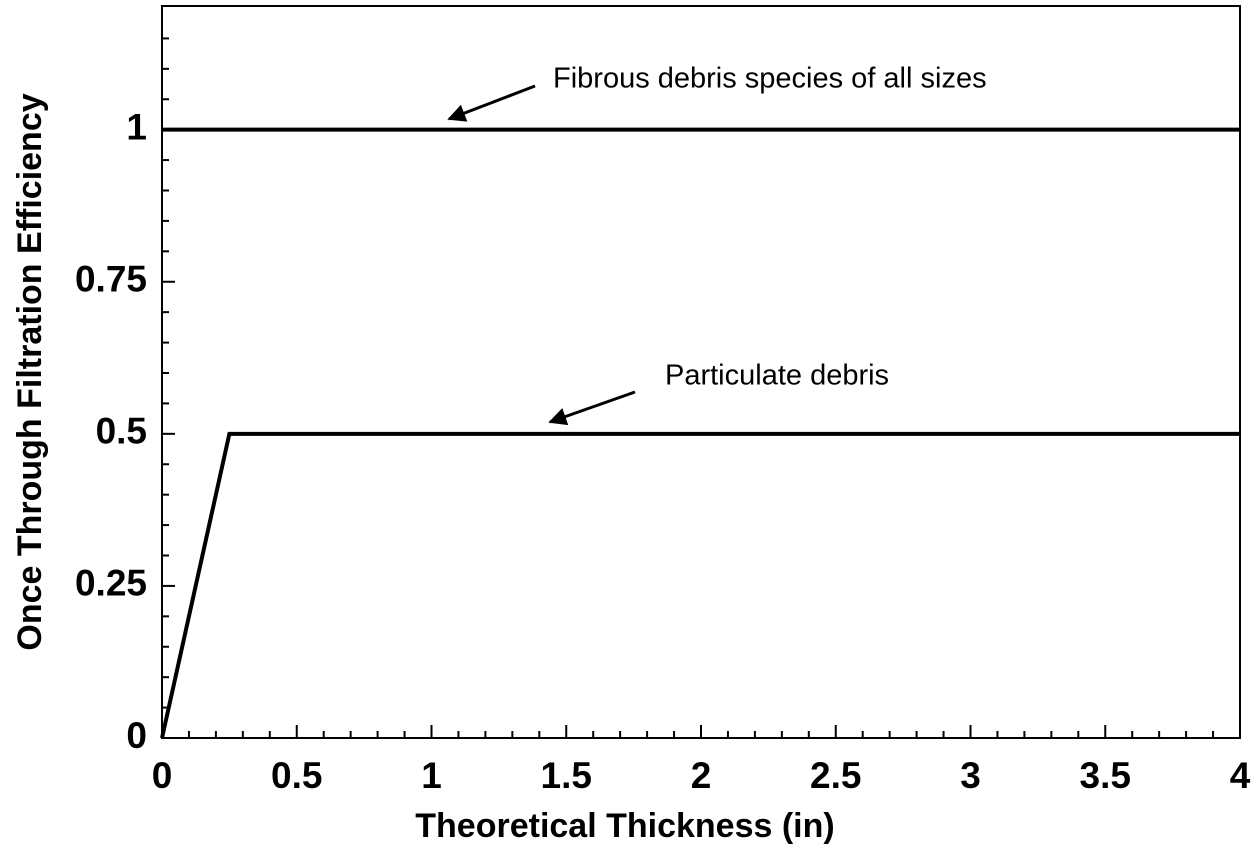  What do you see at coordinates (624, 826) in the screenshot?
I see `x-axis-label: Theoretical Thickness (in)` at bounding box center [624, 826].